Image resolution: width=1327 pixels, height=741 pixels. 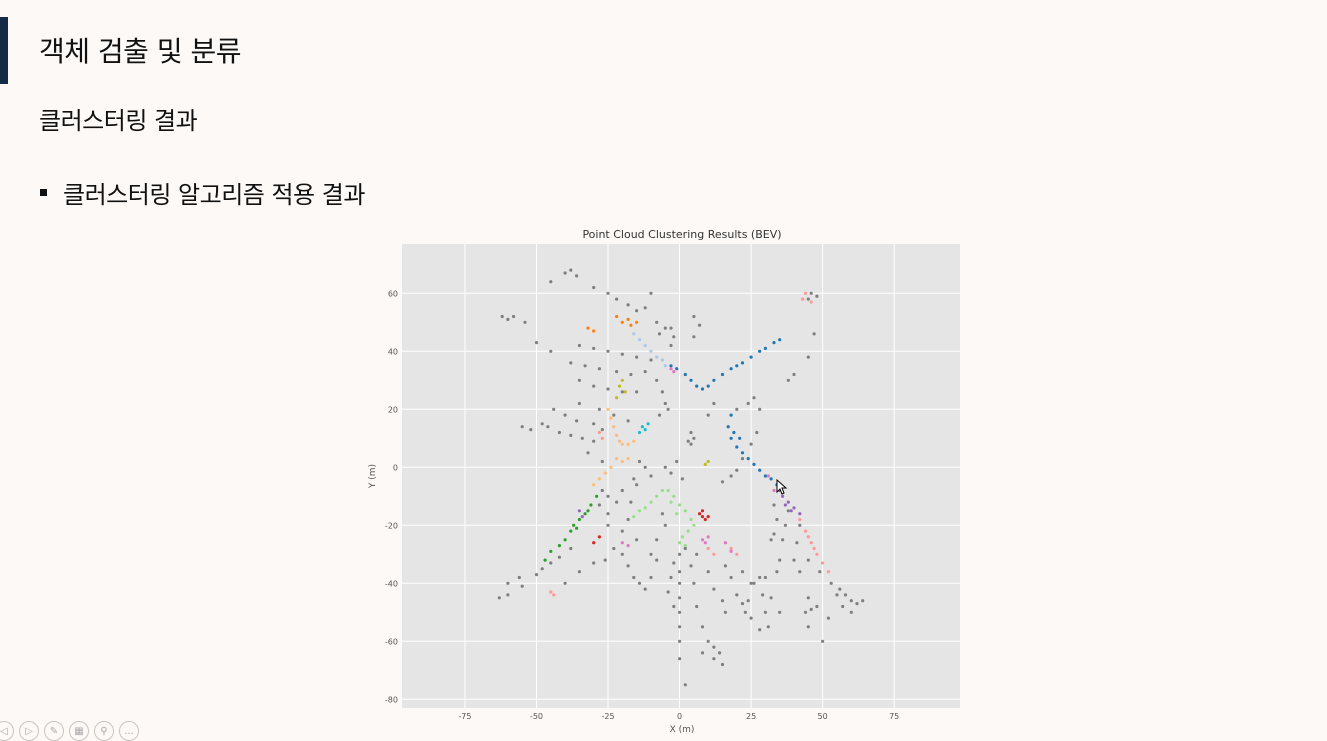 I want to click on zoom-icon: ⚲, so click(x=104, y=731).